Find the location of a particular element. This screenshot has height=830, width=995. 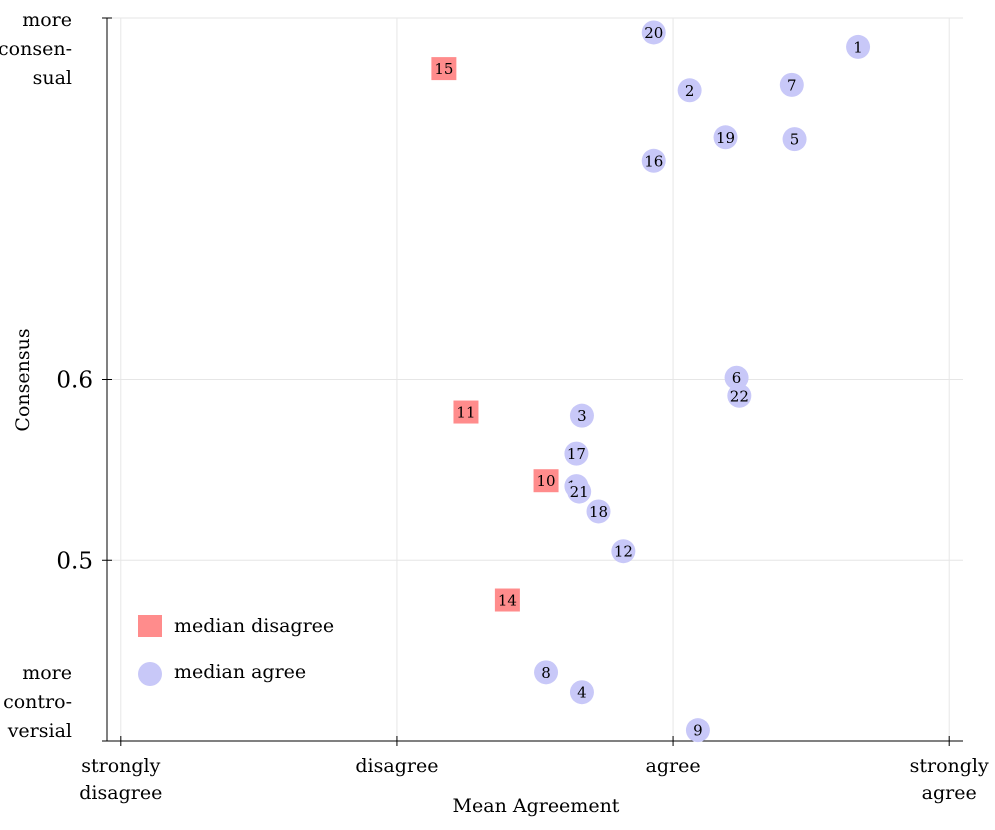

point-label: 5 is located at coordinates (795, 140).